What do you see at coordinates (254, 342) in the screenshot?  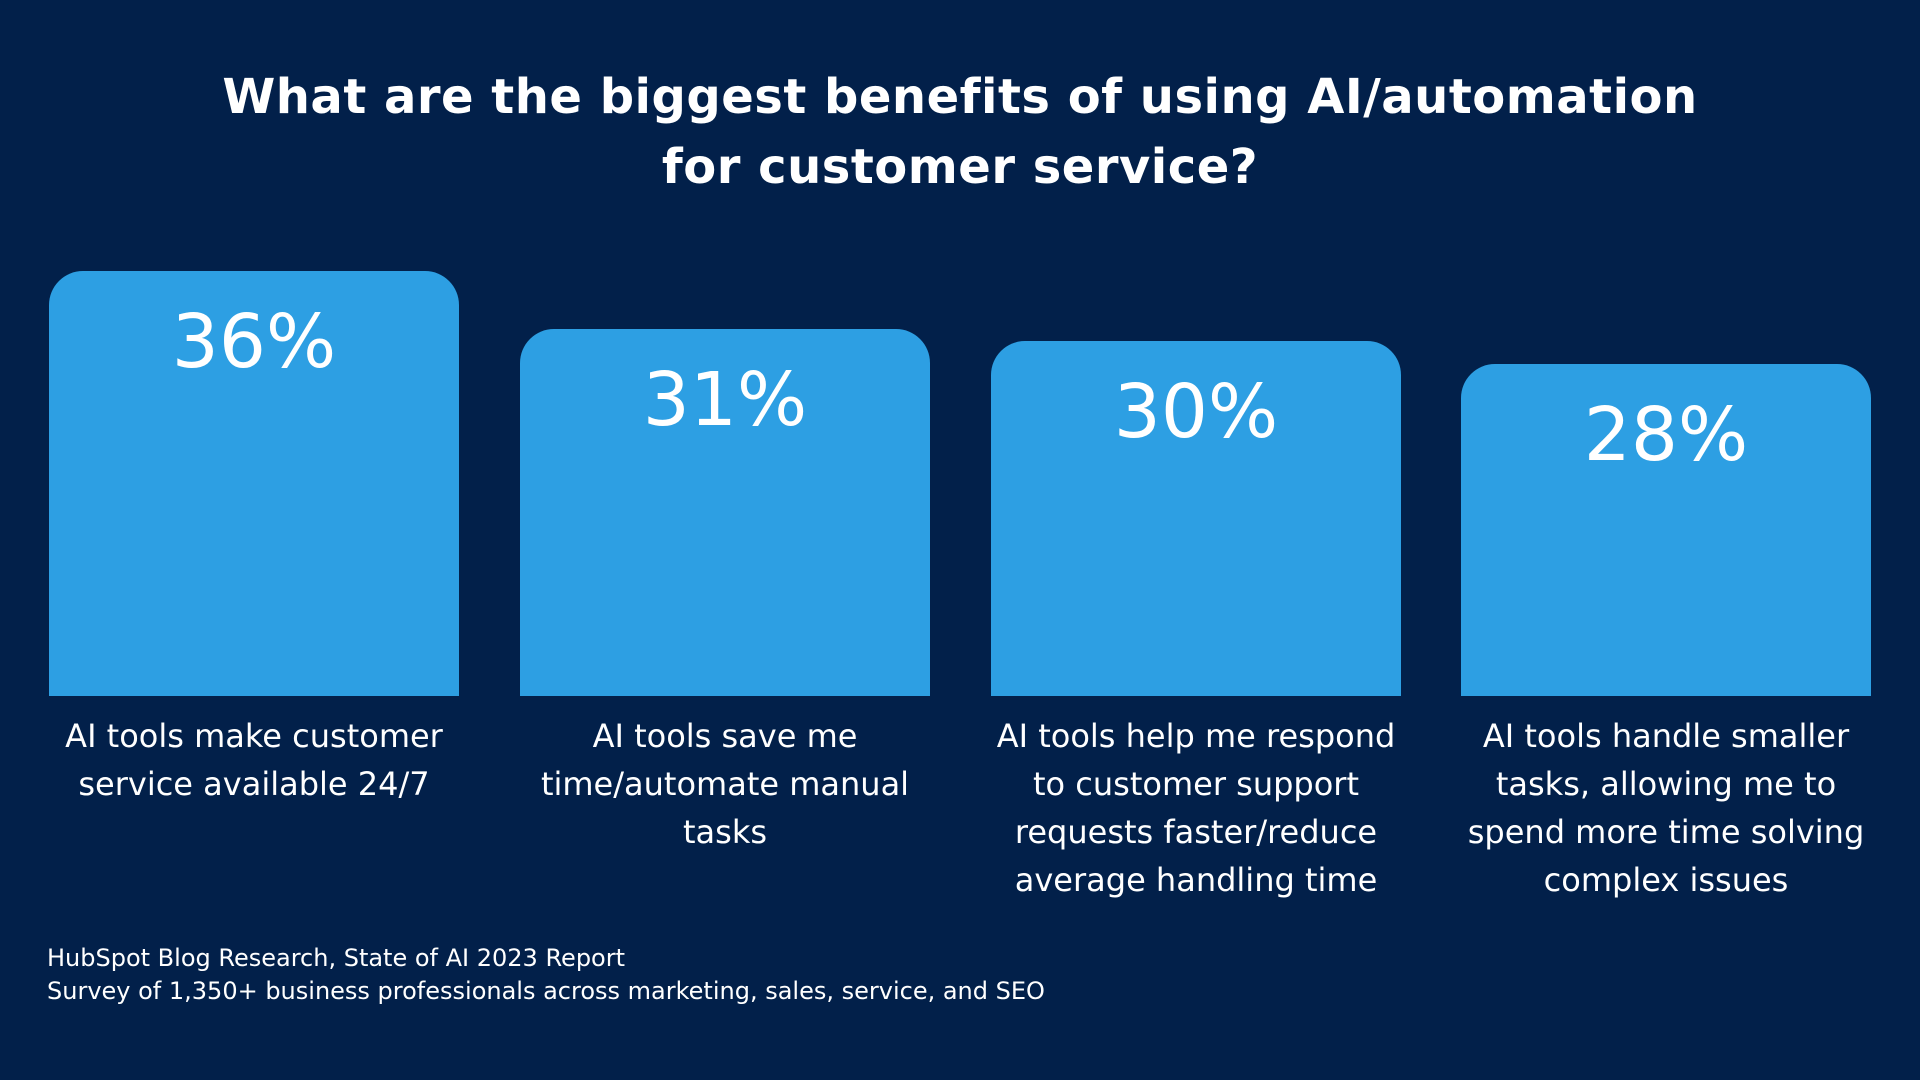 I see `data-label: 36%` at bounding box center [254, 342].